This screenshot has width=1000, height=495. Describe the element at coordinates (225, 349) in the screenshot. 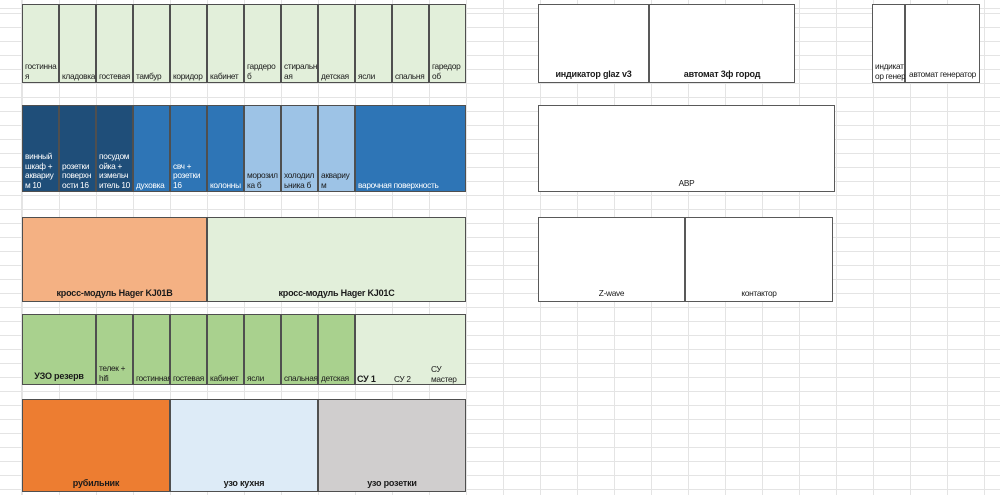

I see `row4-uzo-lines-cell-4: кабинет` at that location.